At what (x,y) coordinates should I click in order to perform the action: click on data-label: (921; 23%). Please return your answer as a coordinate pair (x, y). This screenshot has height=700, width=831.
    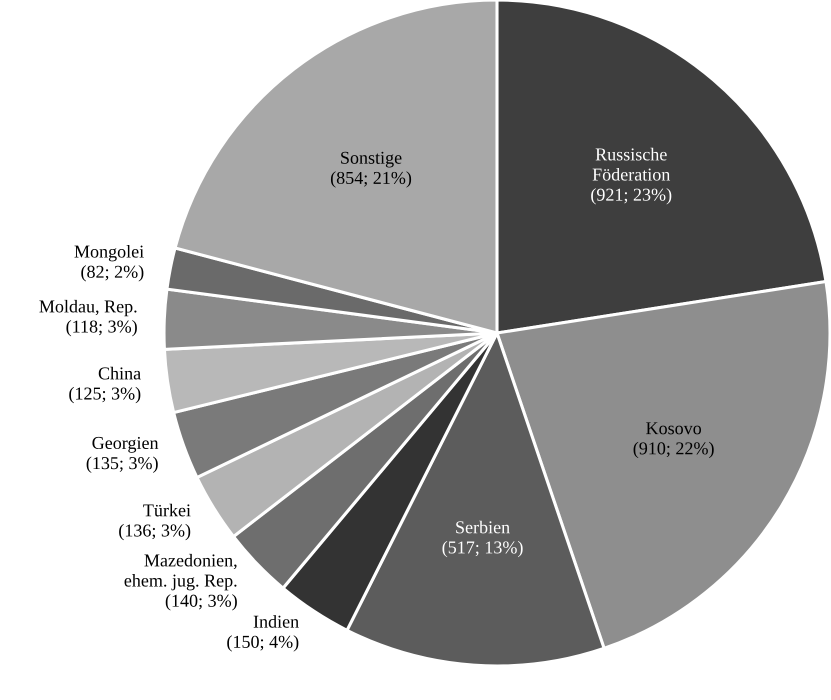
    Looking at the image, I should click on (631, 196).